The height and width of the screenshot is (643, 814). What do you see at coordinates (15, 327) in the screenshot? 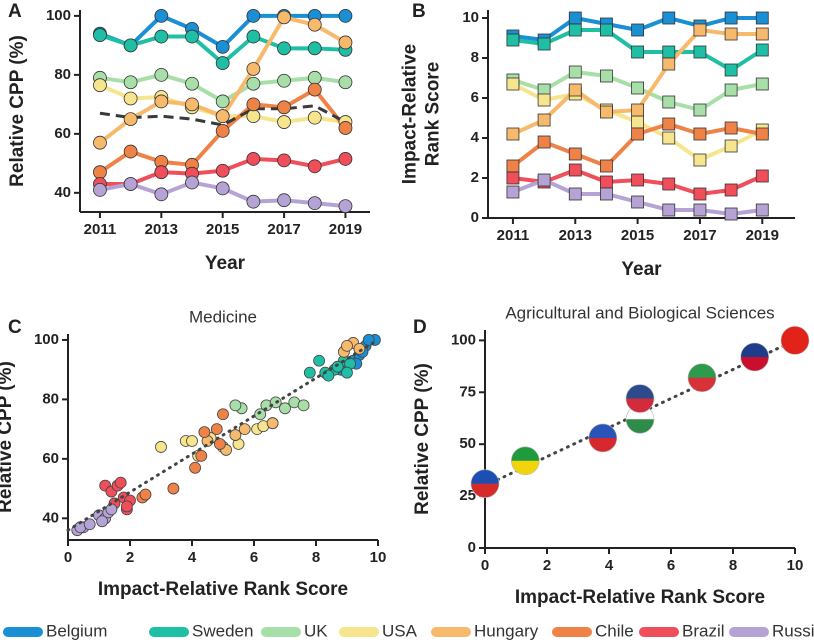
I see `panel-letter: C` at bounding box center [15, 327].